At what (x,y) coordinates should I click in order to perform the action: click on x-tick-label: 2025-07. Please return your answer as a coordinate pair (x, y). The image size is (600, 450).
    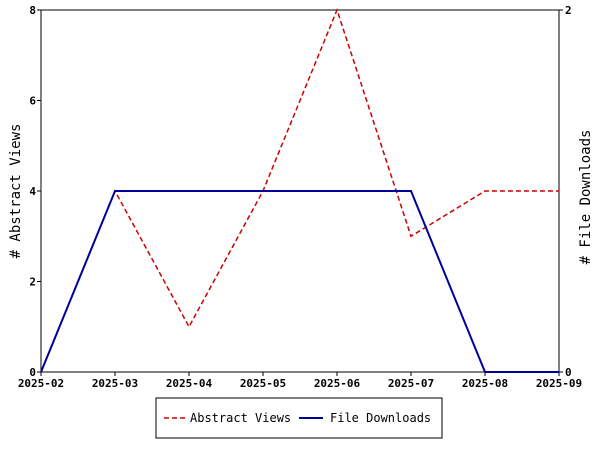
    Looking at the image, I should click on (411, 383).